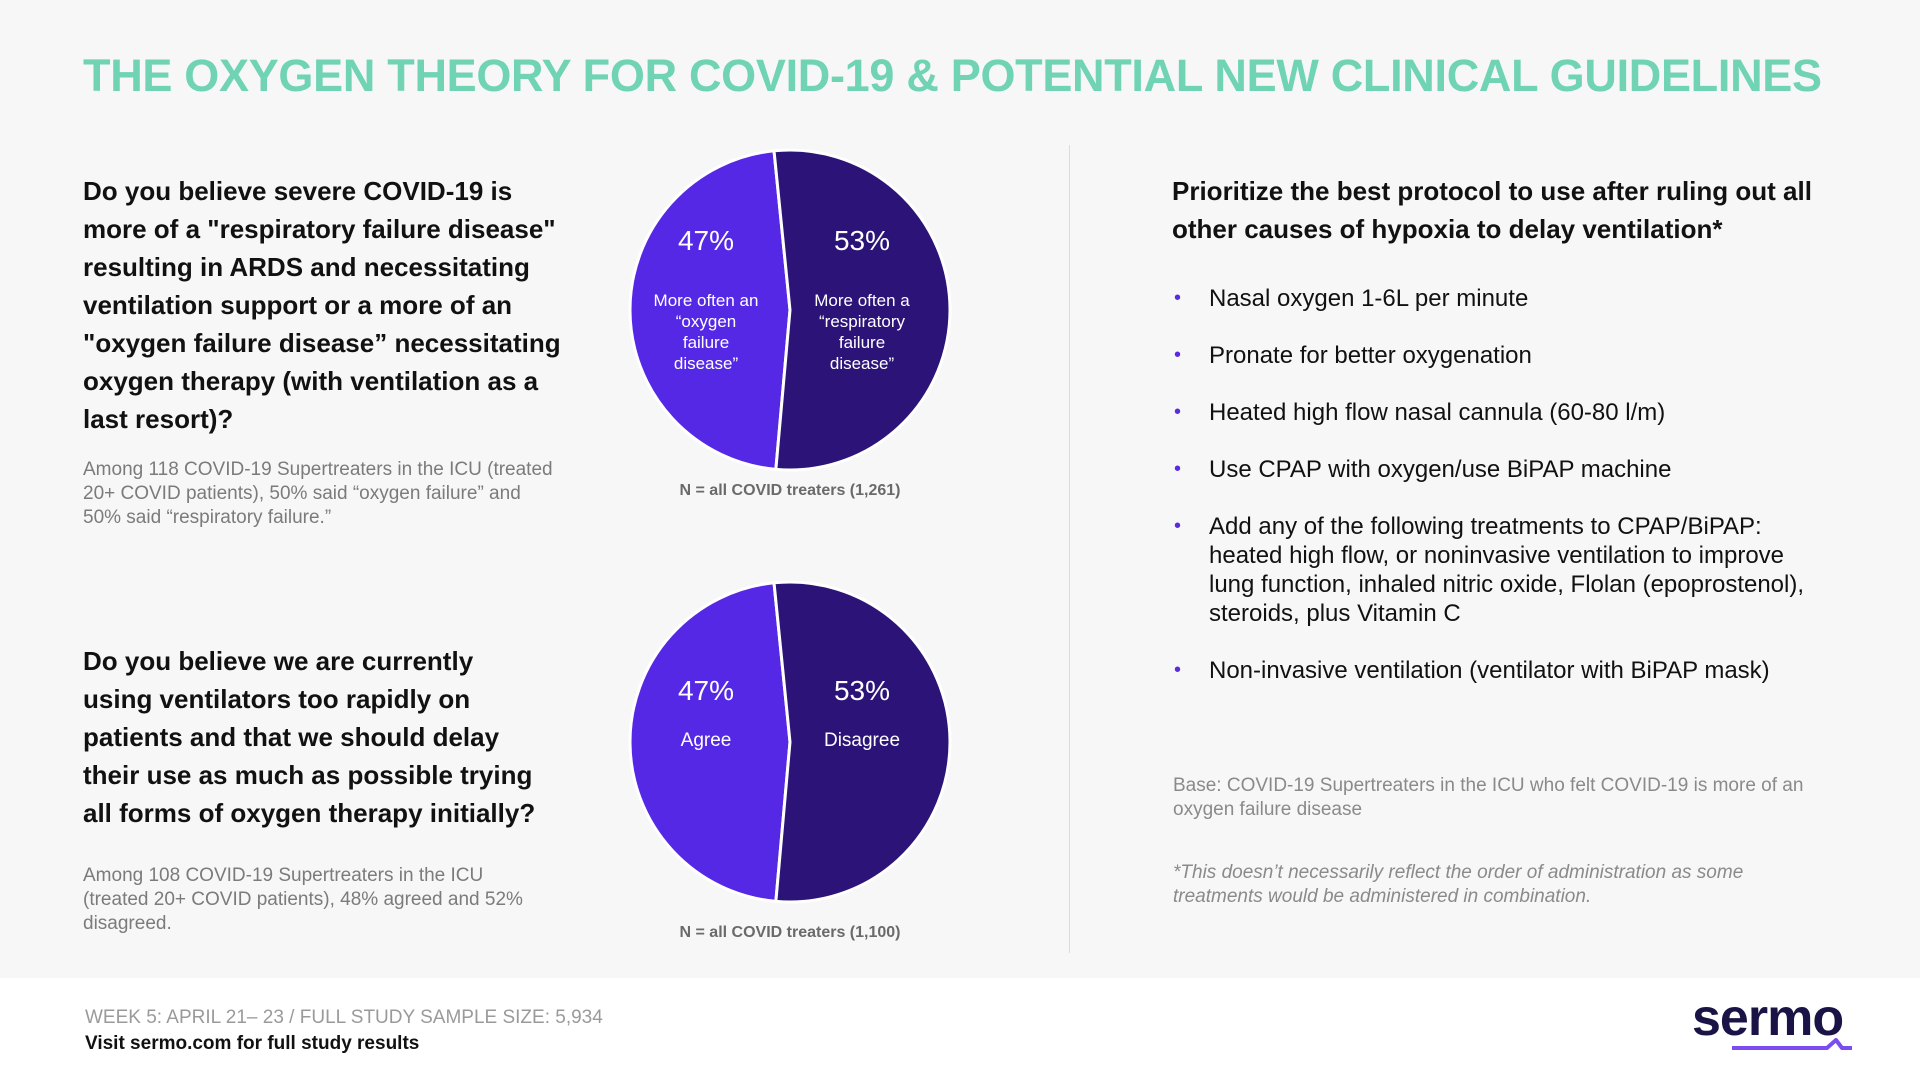 This screenshot has width=1920, height=1080. Describe the element at coordinates (1792, 1044) in the screenshot. I see `logo-swoosh-icon` at that location.